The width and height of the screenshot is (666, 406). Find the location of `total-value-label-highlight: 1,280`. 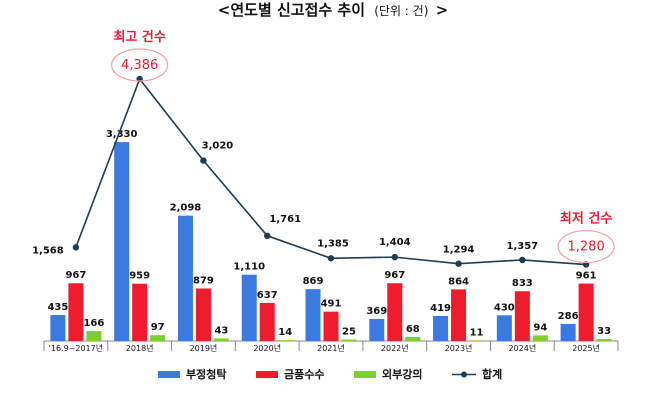

total-value-label-highlight: 1,280 is located at coordinates (586, 247).